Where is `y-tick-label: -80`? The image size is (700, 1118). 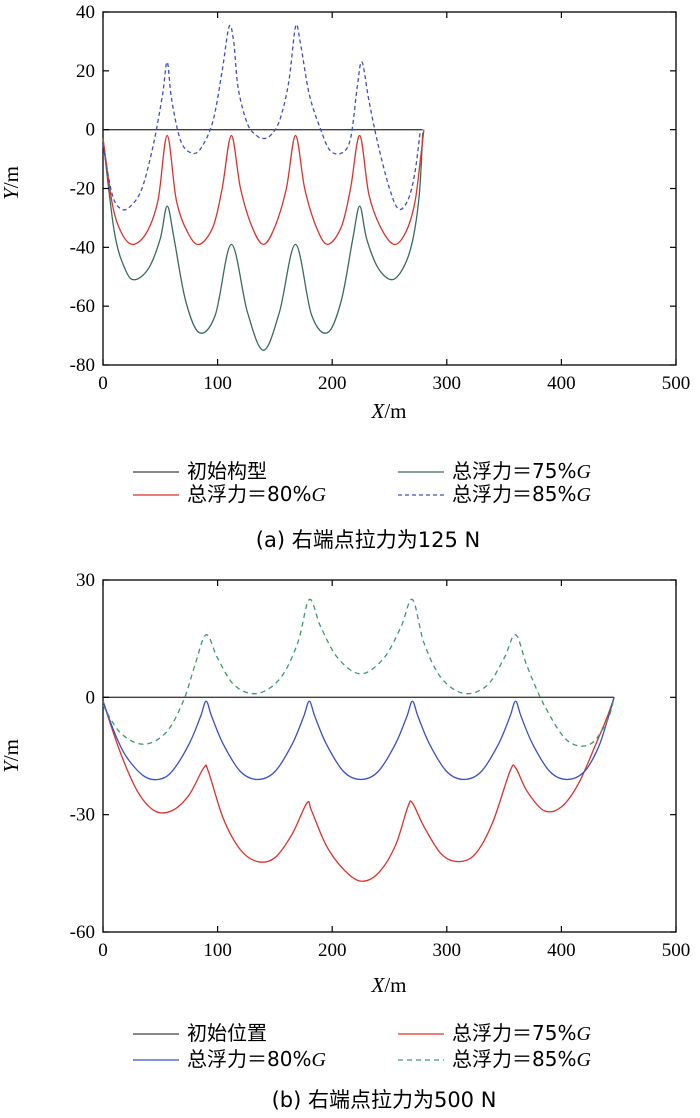
y-tick-label: -80 is located at coordinates (82, 365).